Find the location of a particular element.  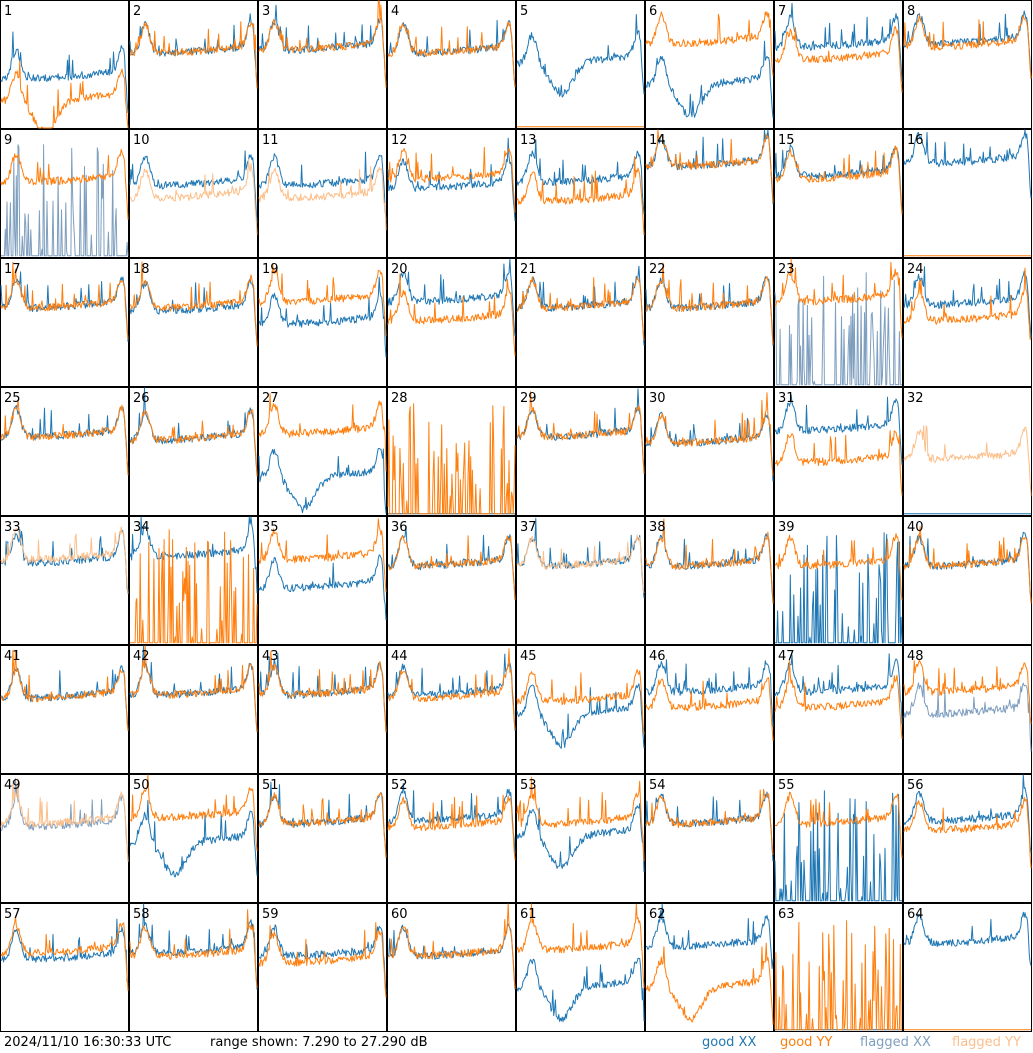

panel-7-label: 7 is located at coordinates (782, 11).